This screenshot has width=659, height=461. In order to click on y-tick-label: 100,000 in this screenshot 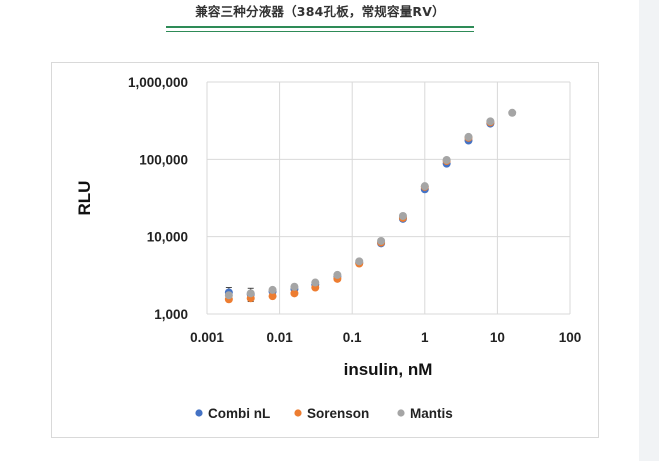, I will do `click(163, 159)`.